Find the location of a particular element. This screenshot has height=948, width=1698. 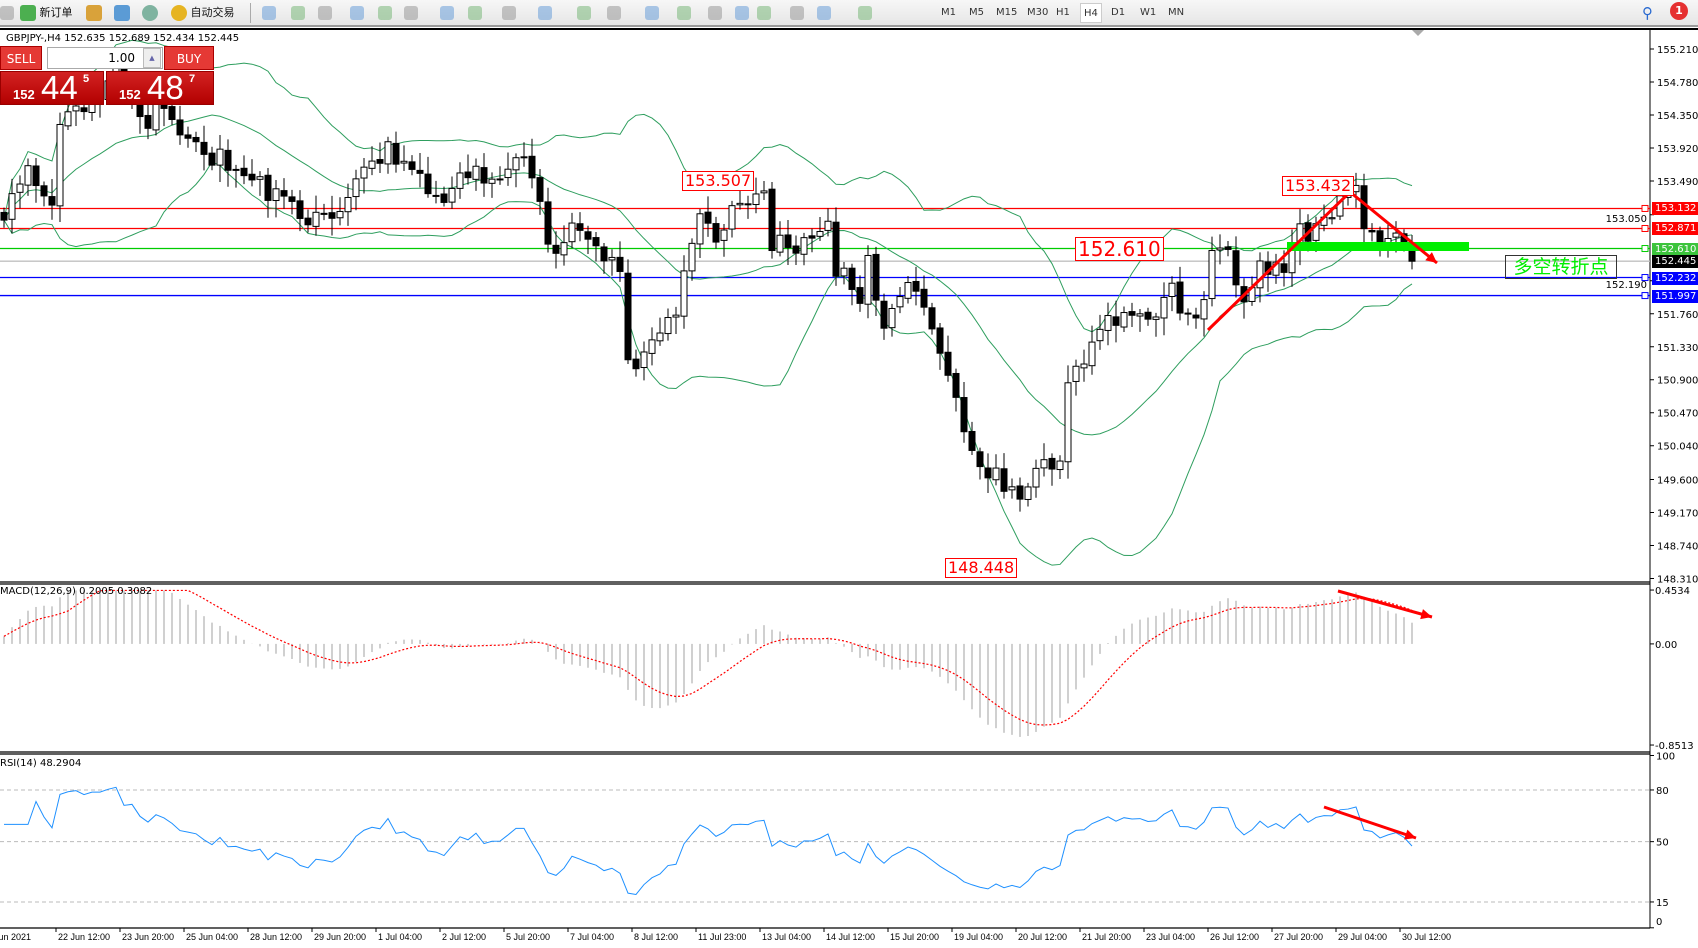

new-order-button: 新订单 is located at coordinates (46, 13).